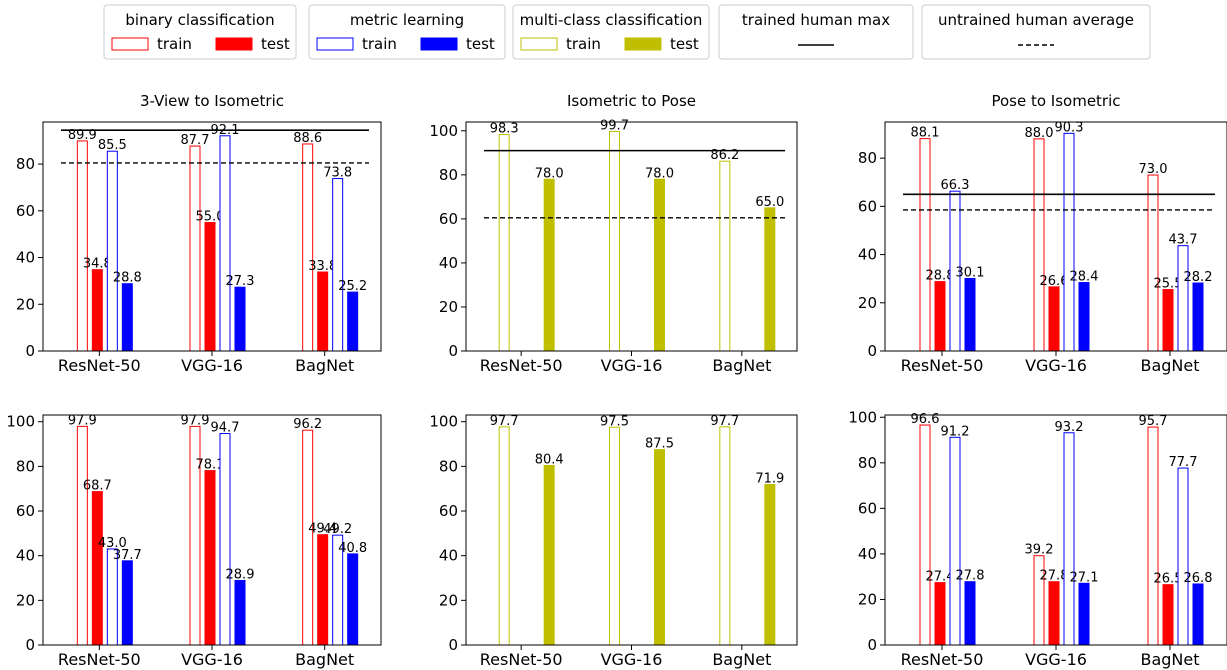  I want to click on data-label: 96.2, so click(307, 424).